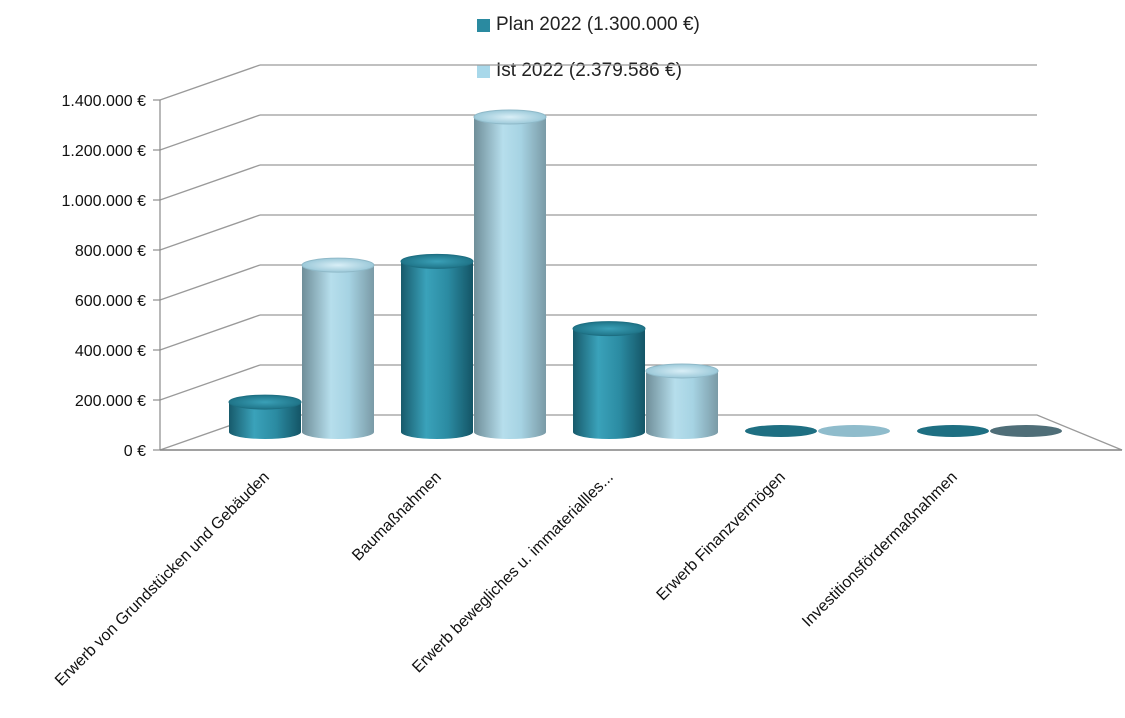 This screenshot has height=718, width=1125. What do you see at coordinates (880, 550) in the screenshot?
I see `x-category-label: Investitionsfördermaßnahmen` at bounding box center [880, 550].